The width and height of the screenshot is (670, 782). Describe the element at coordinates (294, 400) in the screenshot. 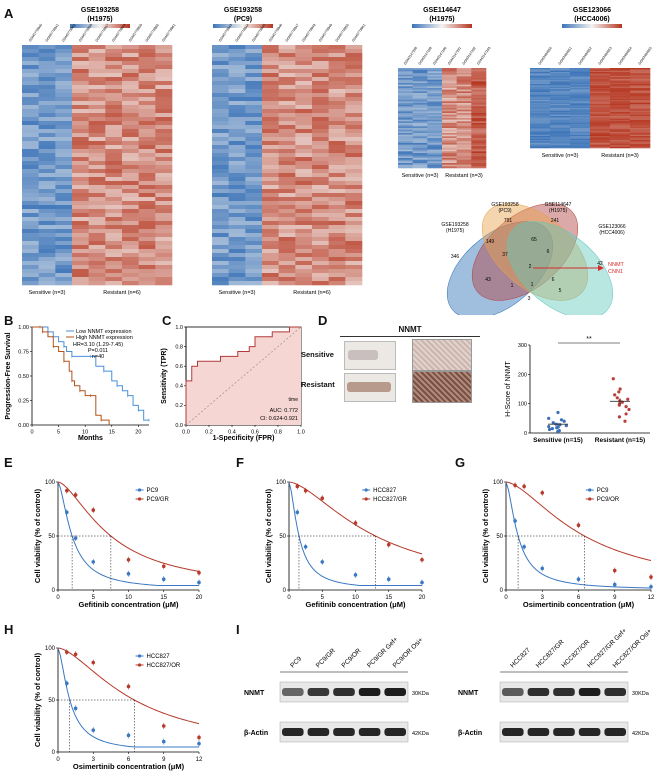

I see `roc-legend-title: time` at that location.